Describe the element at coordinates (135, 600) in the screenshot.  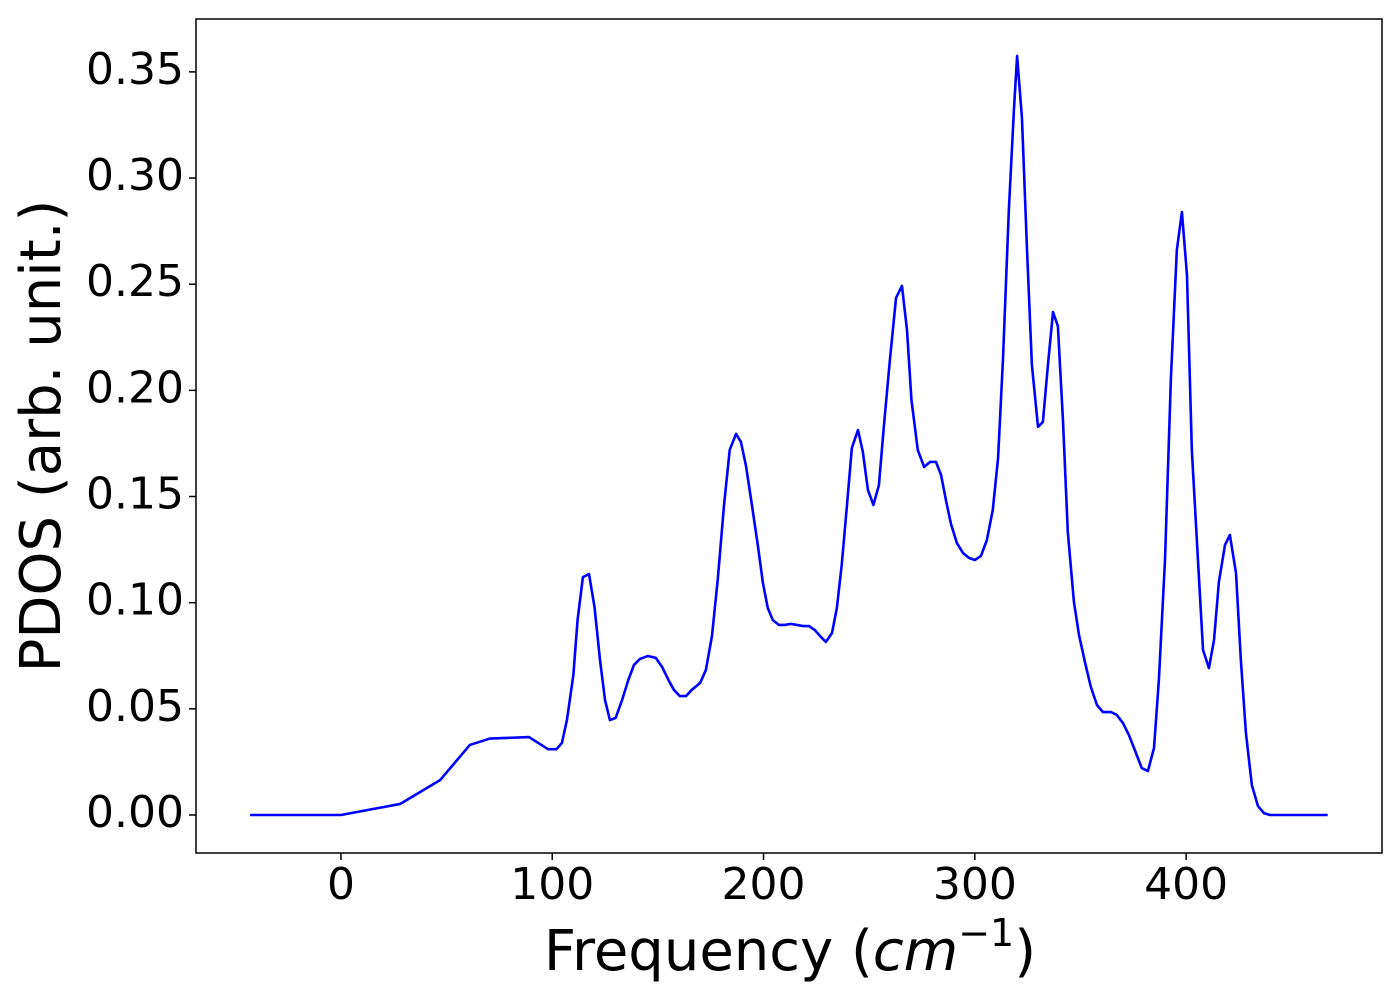
I see `y-tick-label: 0.10` at that location.